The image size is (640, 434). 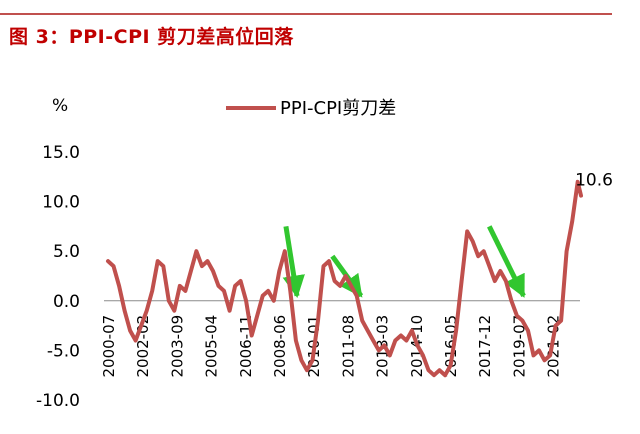 I want to click on value-annotation: 10.6, so click(x=594, y=181).